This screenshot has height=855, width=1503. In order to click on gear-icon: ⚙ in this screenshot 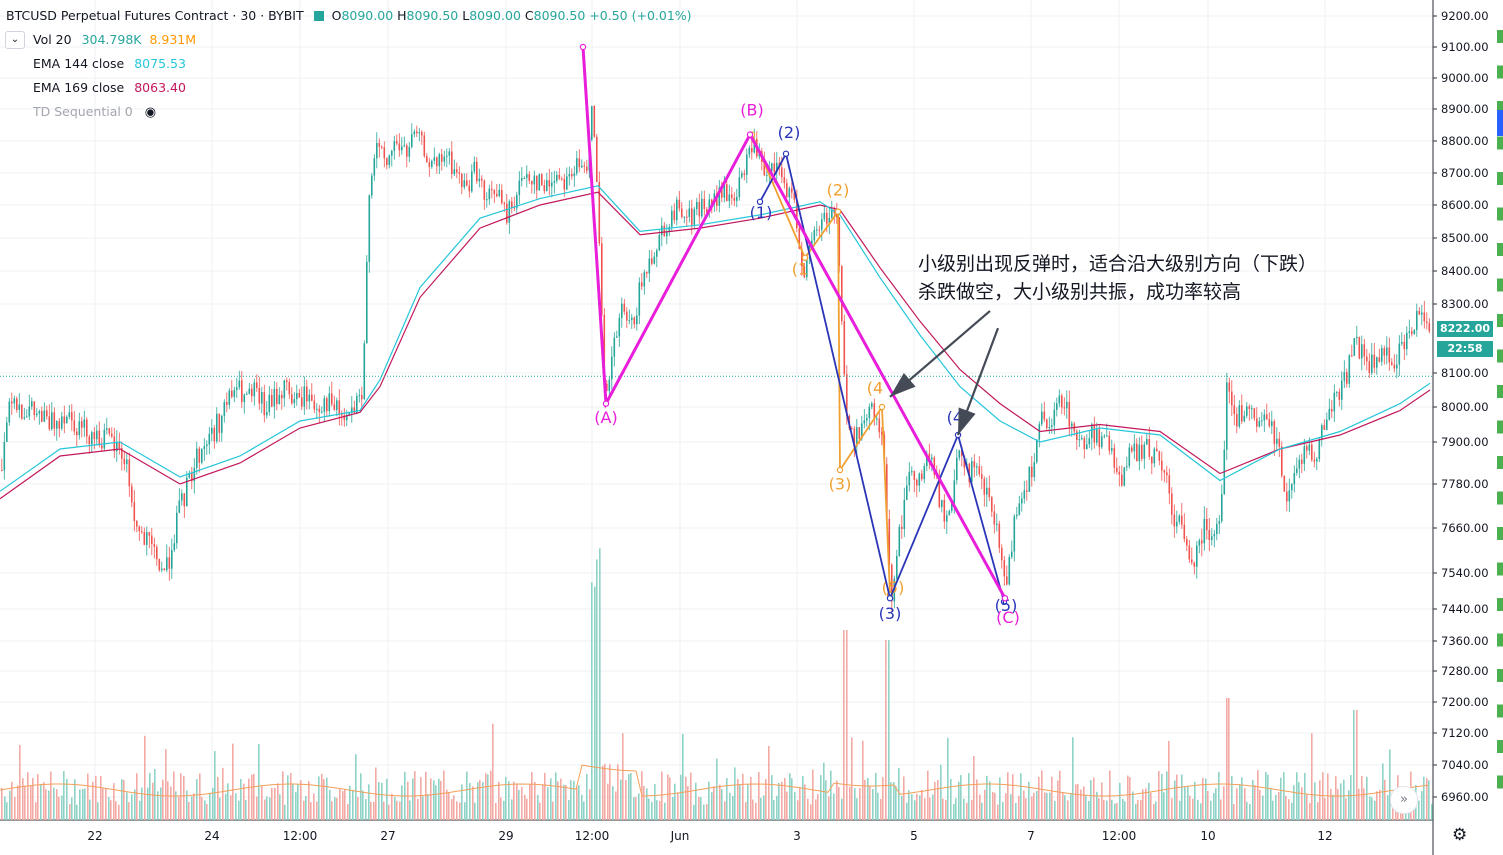, I will do `click(1460, 835)`.